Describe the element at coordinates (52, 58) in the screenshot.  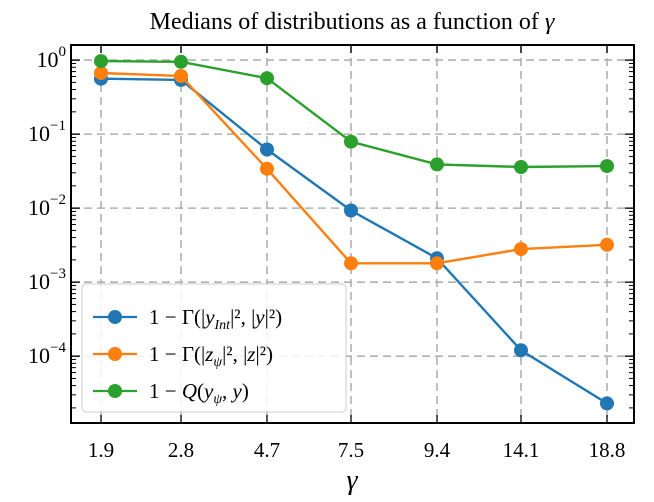
I see `y-tick-label: 10⁰` at that location.